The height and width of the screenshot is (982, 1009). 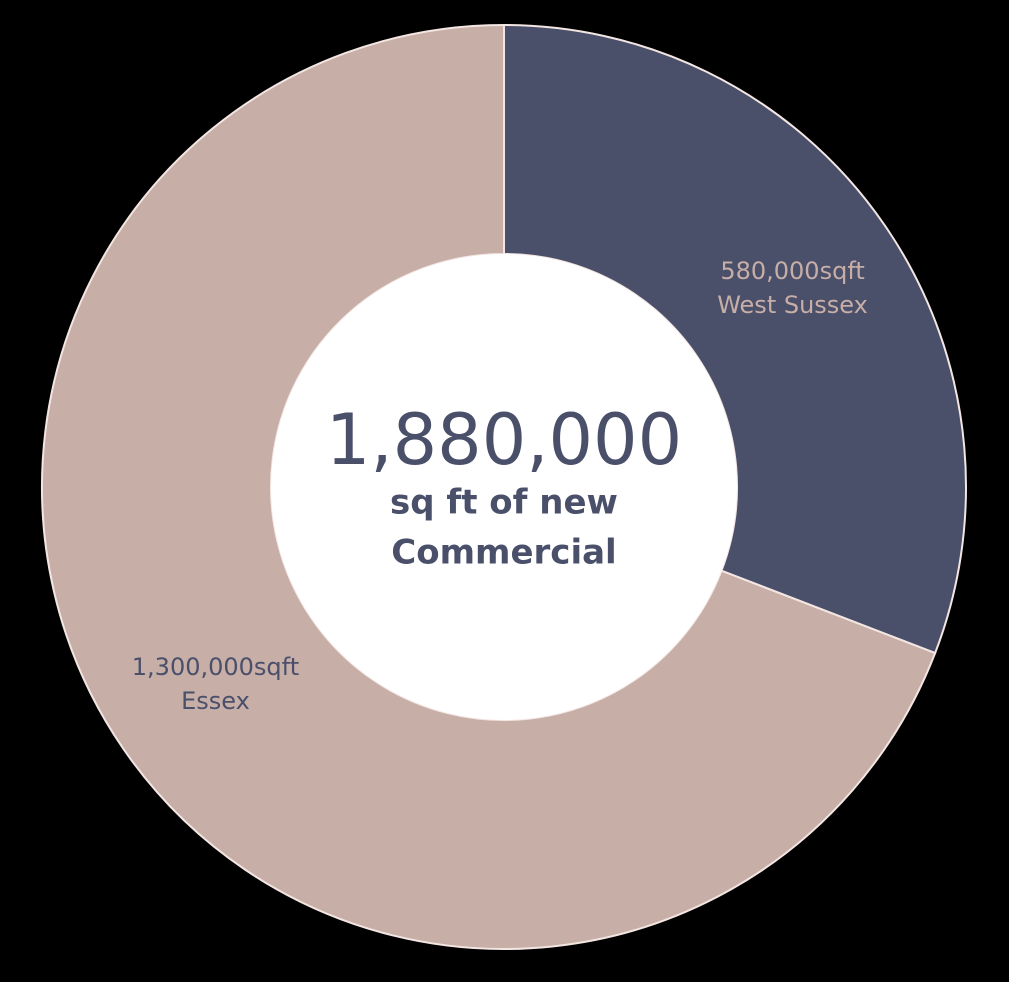 What do you see at coordinates (215, 701) in the screenshot?
I see `slice-category-label: Essex` at bounding box center [215, 701].